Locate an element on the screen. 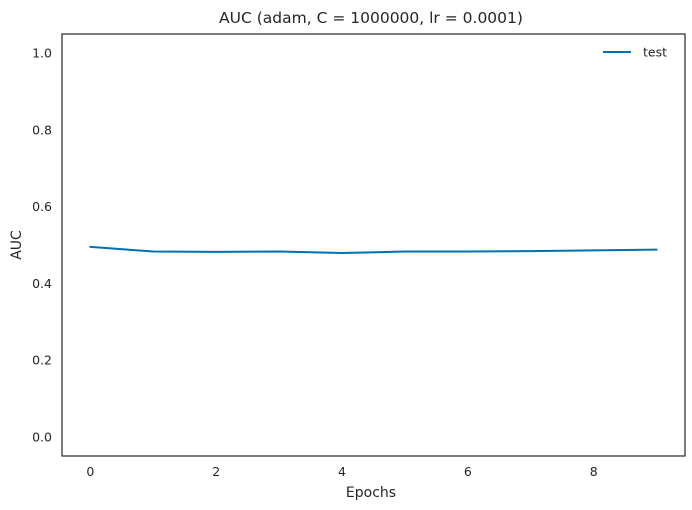  series-line-test is located at coordinates (373, 250).